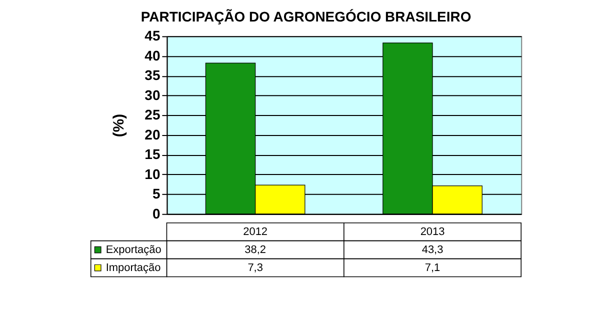 This screenshot has width=592, height=324. What do you see at coordinates (255, 232) in the screenshot?
I see `x-tick-label: 2012` at bounding box center [255, 232].